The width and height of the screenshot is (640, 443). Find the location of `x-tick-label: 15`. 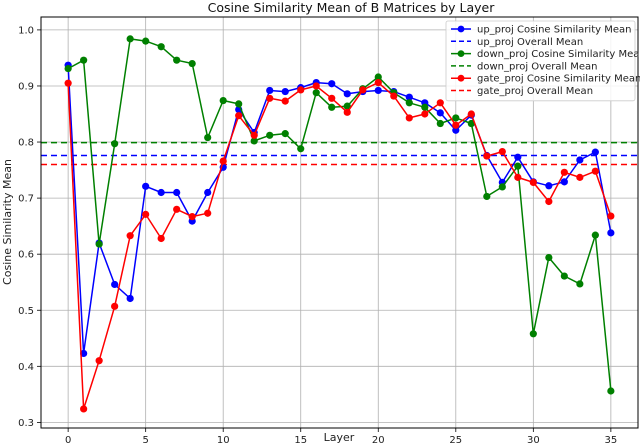

x-tick-label: 15 is located at coordinates (300, 439).